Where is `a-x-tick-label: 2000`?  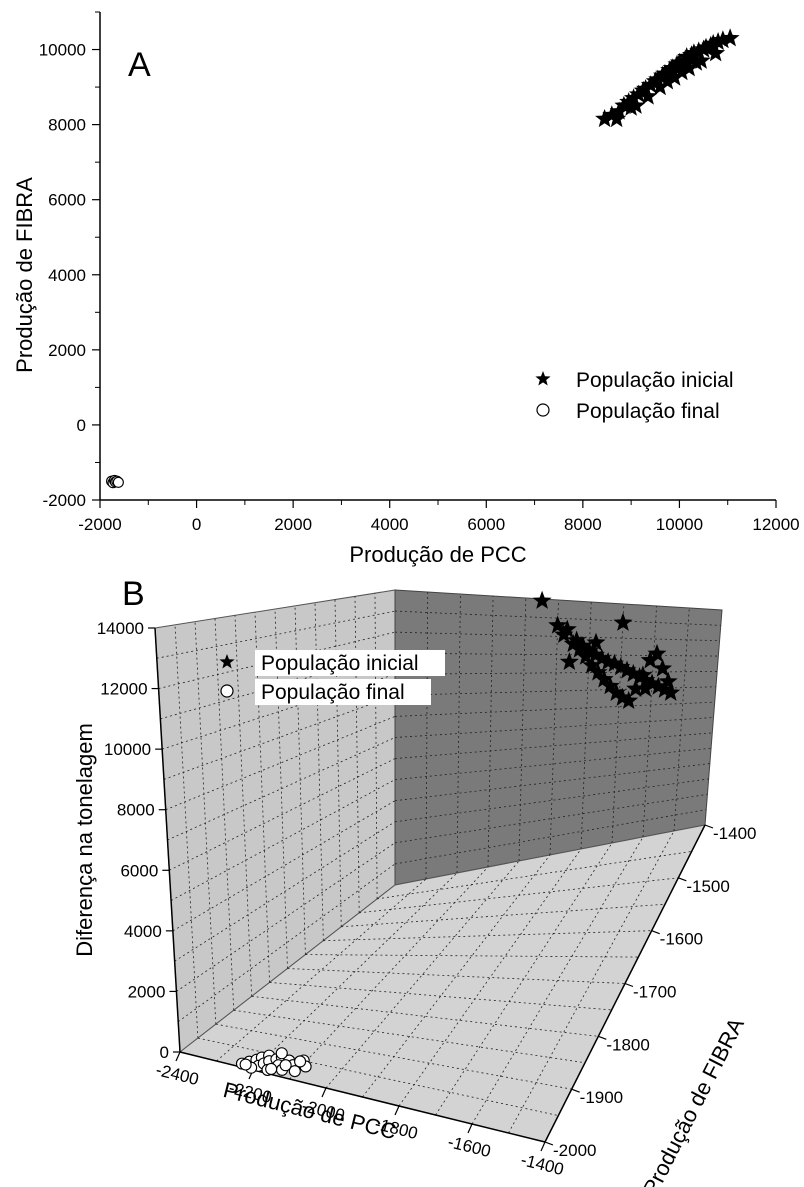
a-x-tick-label: 2000 is located at coordinates (293, 524).